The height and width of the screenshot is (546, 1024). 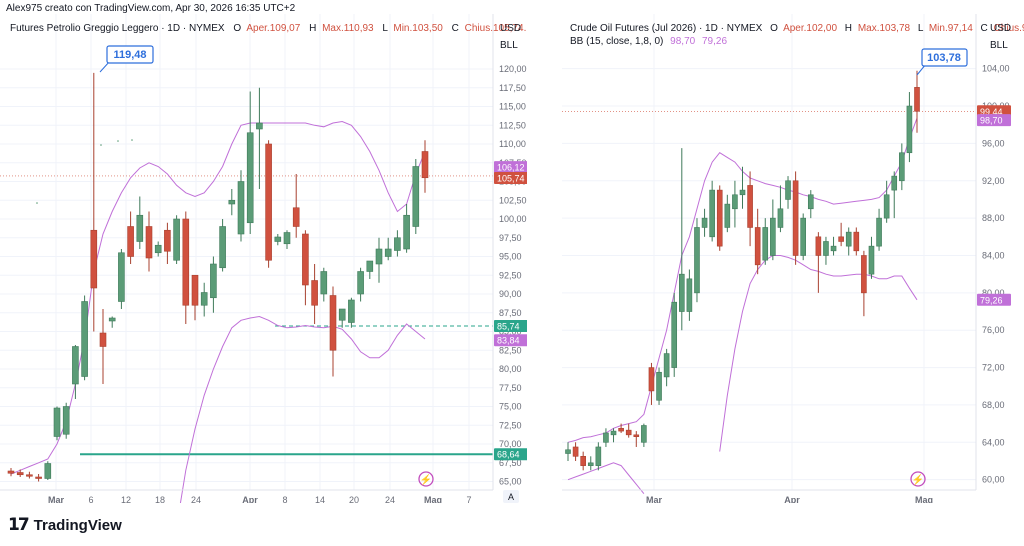 What do you see at coordinates (196, 499) in the screenshot?
I see `x-tick-label: 24` at bounding box center [196, 499].